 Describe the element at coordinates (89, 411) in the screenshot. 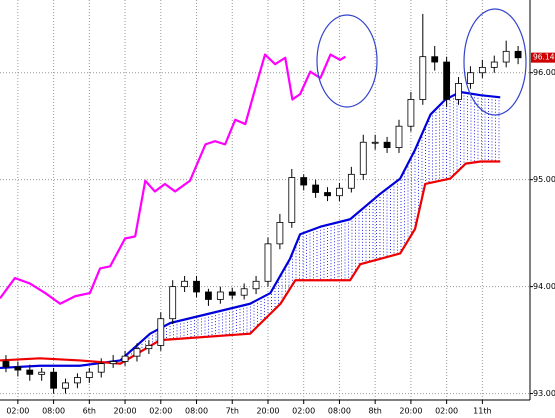

I see `x-tick-label: 6th` at that location.